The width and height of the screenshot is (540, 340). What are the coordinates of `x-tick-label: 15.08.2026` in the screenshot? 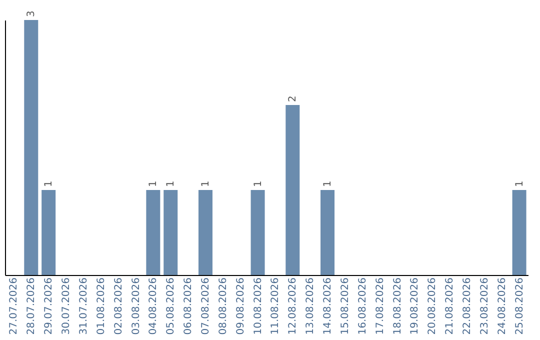 It's located at (345, 306).